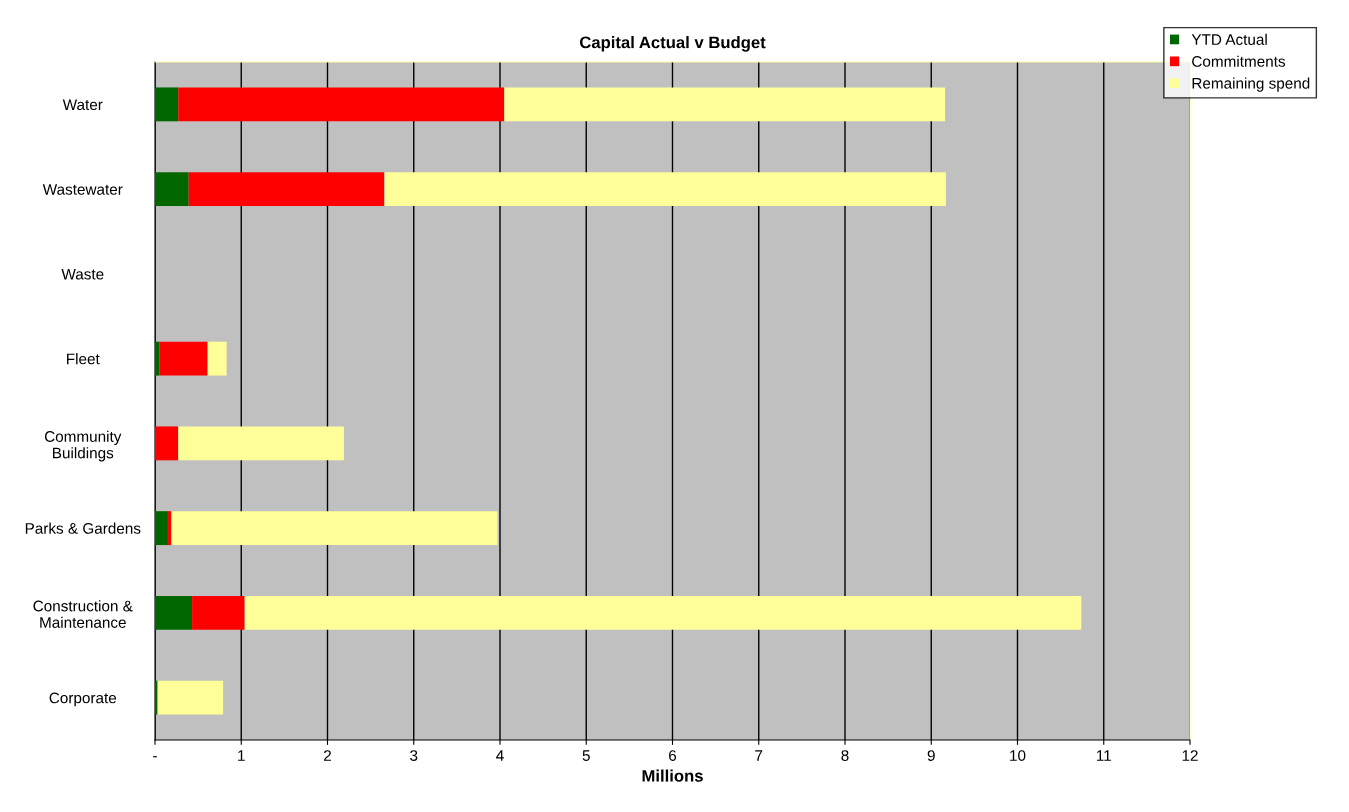 This screenshot has height=812, width=1349. I want to click on y-tick-label: Wastewater, so click(82, 189).